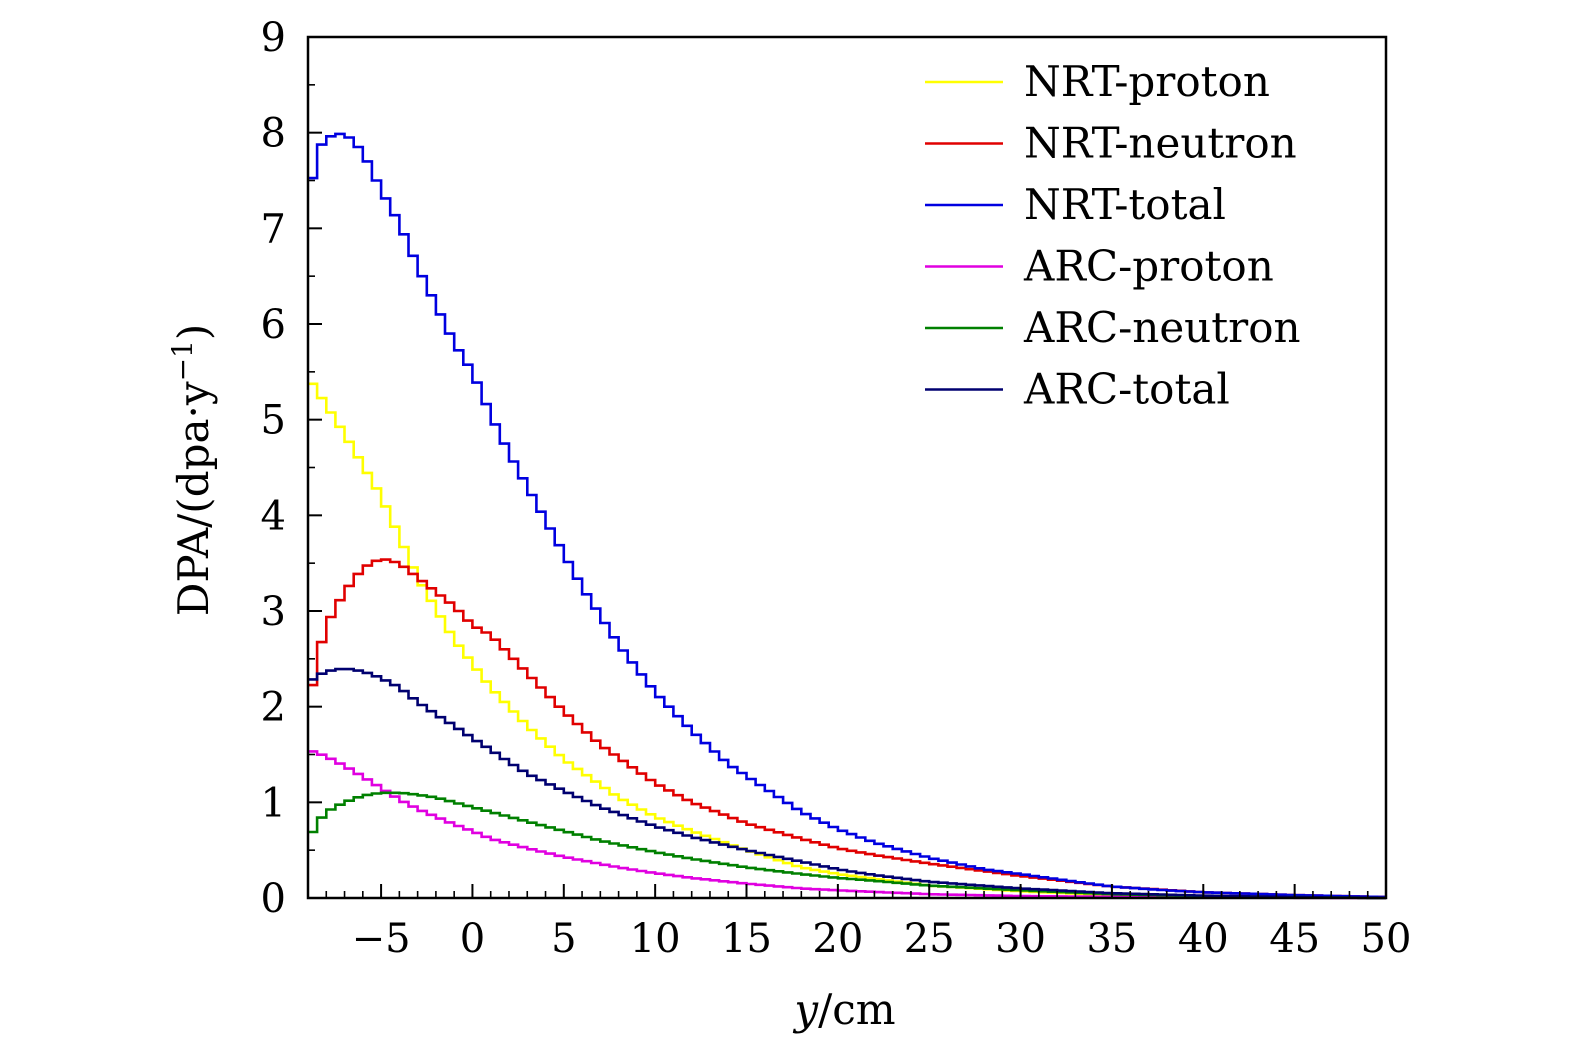  I want to click on y-tick-labels: 0 1 2 3 4 5 6 7 8 9, so click(273, 468).